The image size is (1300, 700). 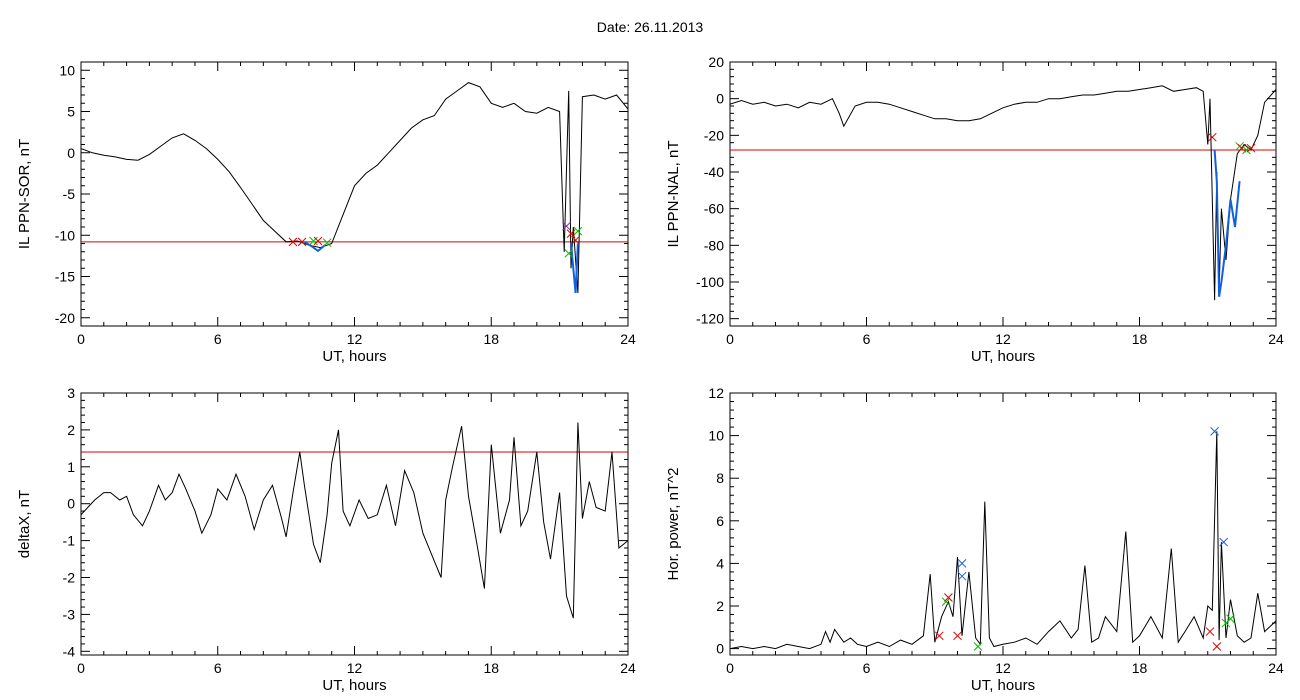 What do you see at coordinates (65, 318) in the screenshot?
I see `y-tick-label: -20` at bounding box center [65, 318].